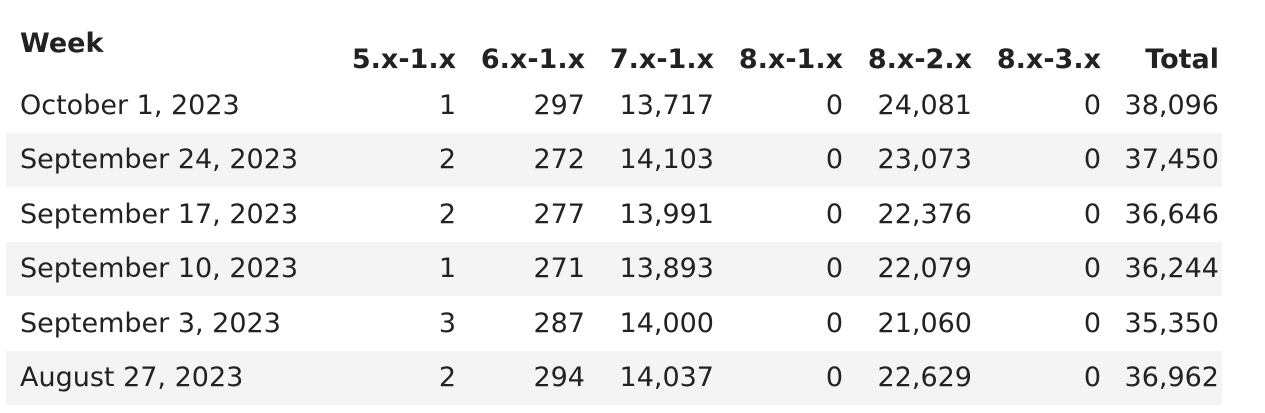 This screenshot has width=1265, height=413. Describe the element at coordinates (924, 378) in the screenshot. I see `value-cell: 22,629` at that location.